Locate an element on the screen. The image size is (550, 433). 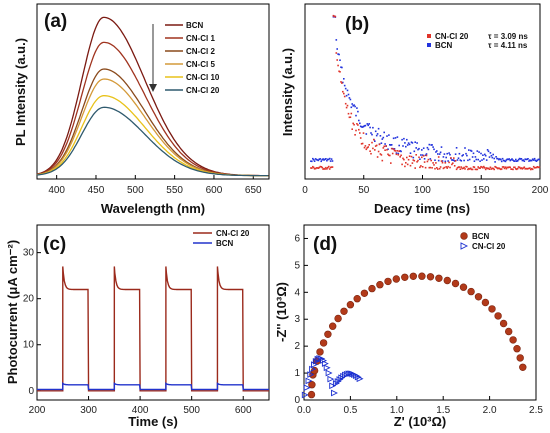
panel-b-xtick-label: 150 is located at coordinates (481, 190).